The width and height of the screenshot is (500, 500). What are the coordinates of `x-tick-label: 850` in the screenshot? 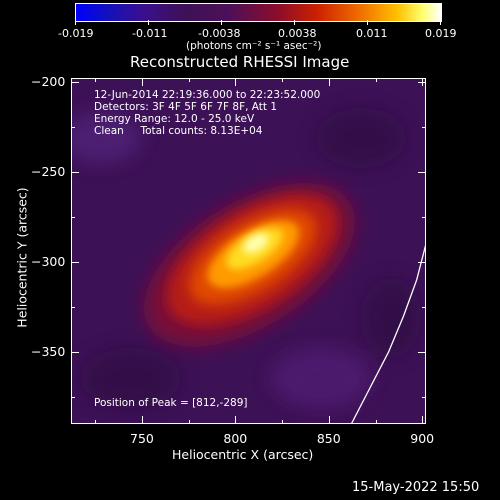 It's located at (328, 438).